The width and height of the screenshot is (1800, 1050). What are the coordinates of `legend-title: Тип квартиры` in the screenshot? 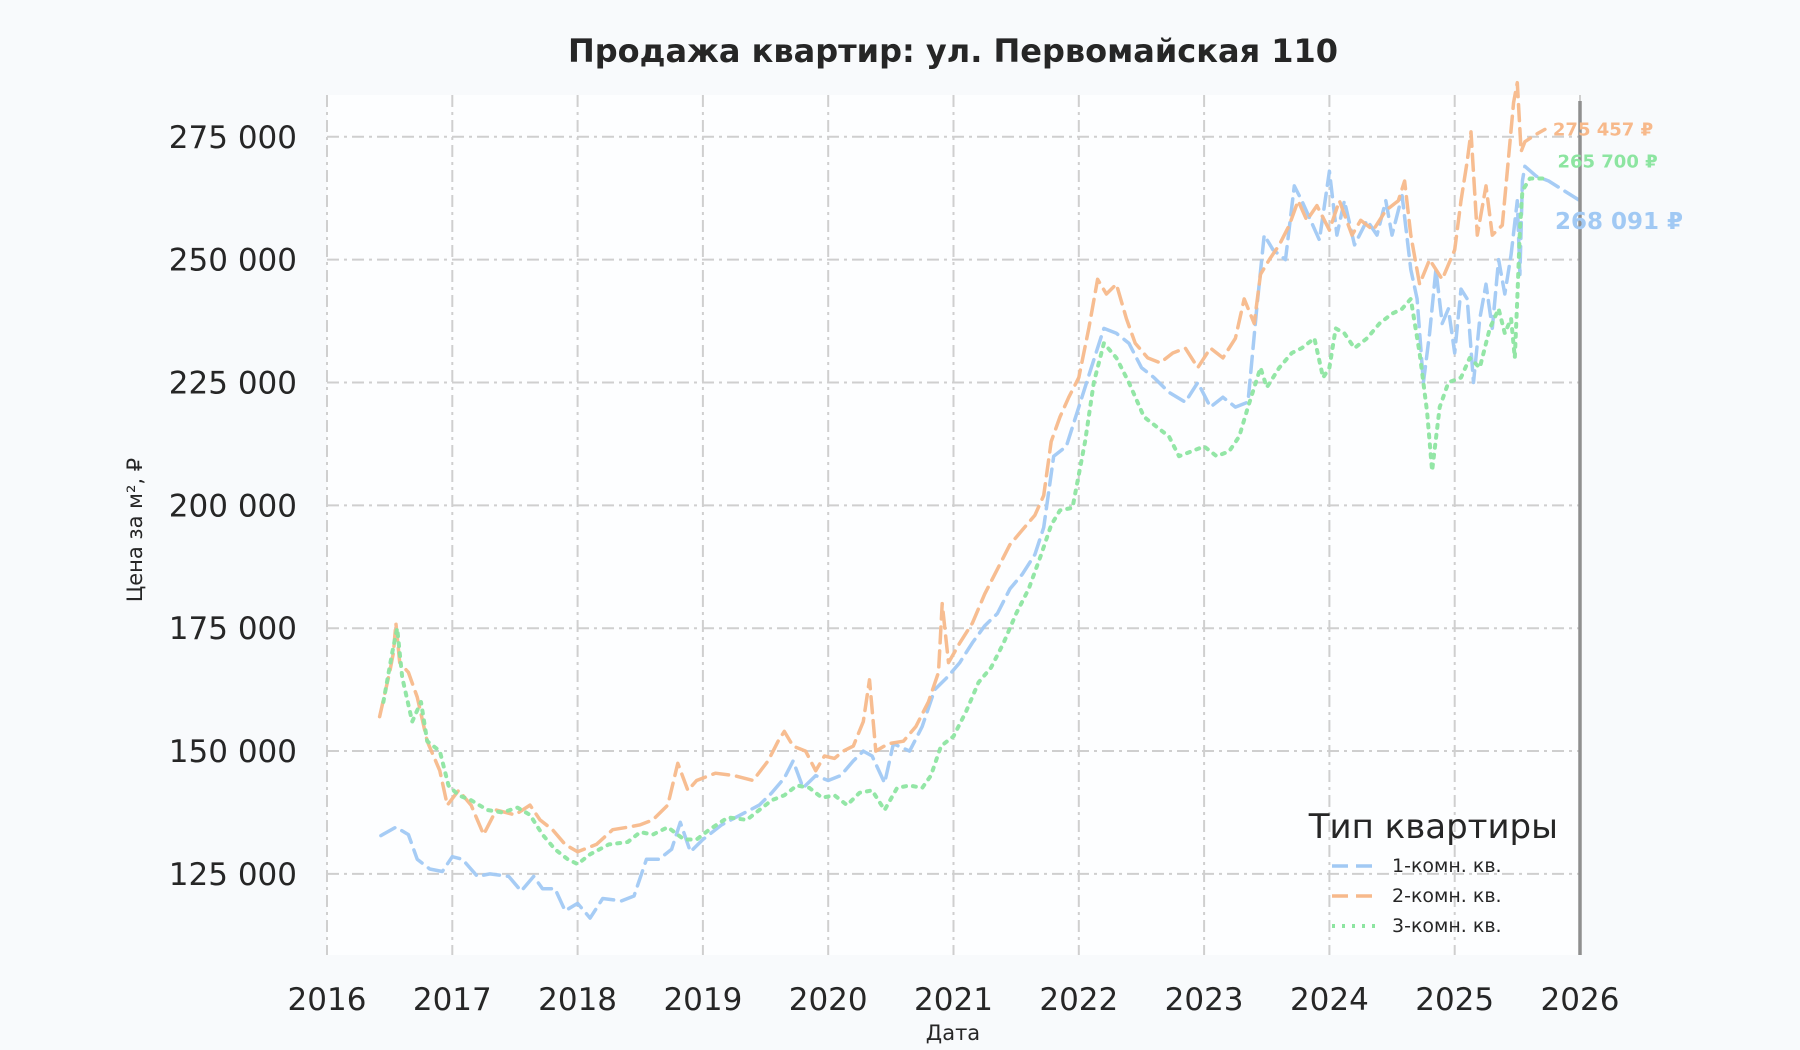 It's located at (1433, 827).